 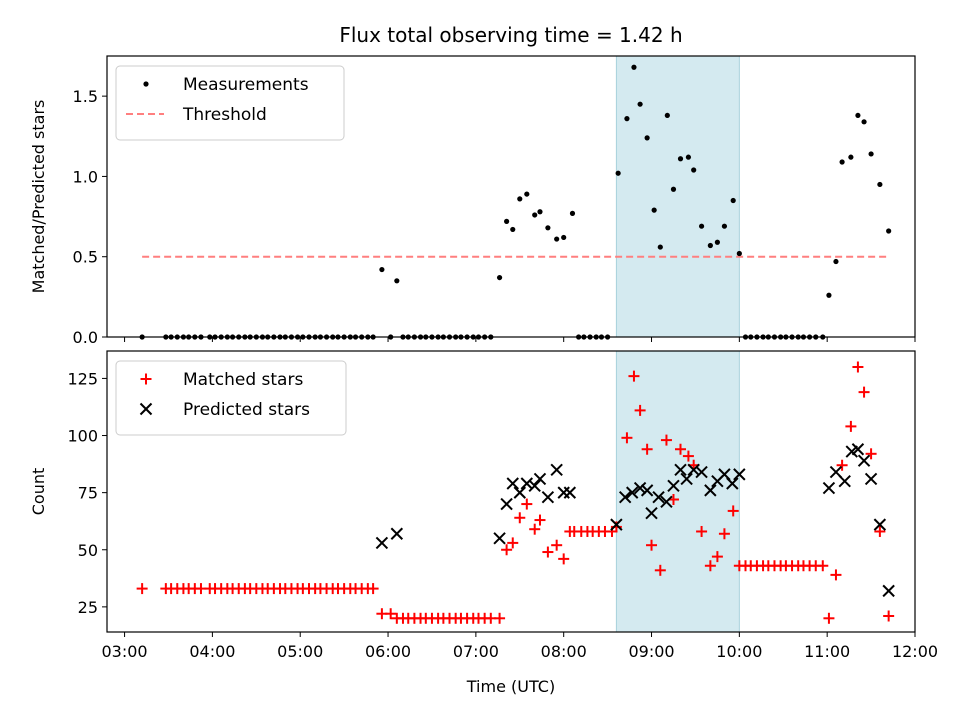 I want to click on x-tick-label: 09:00, so click(x=651, y=651).